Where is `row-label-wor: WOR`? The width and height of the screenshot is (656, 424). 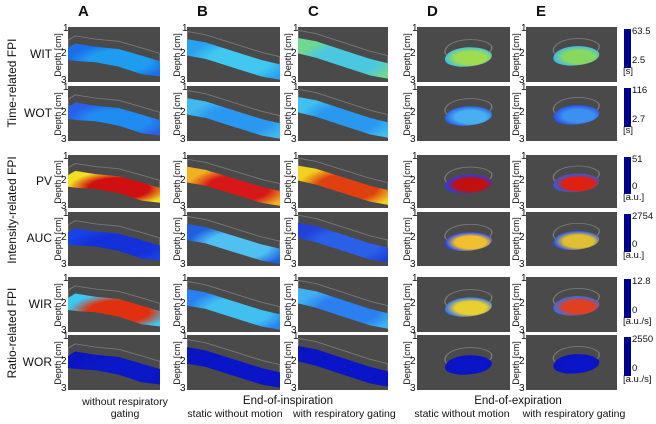
row-label-wor: WOR is located at coordinates (37, 361).